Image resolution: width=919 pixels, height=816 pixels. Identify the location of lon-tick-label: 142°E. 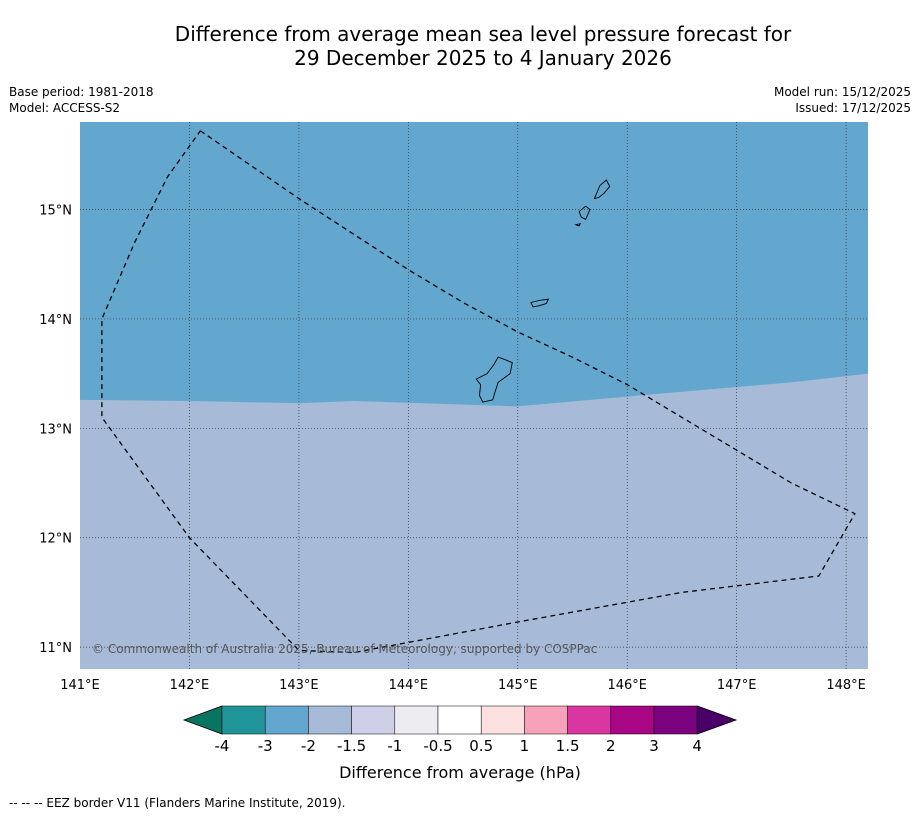
(190, 685).